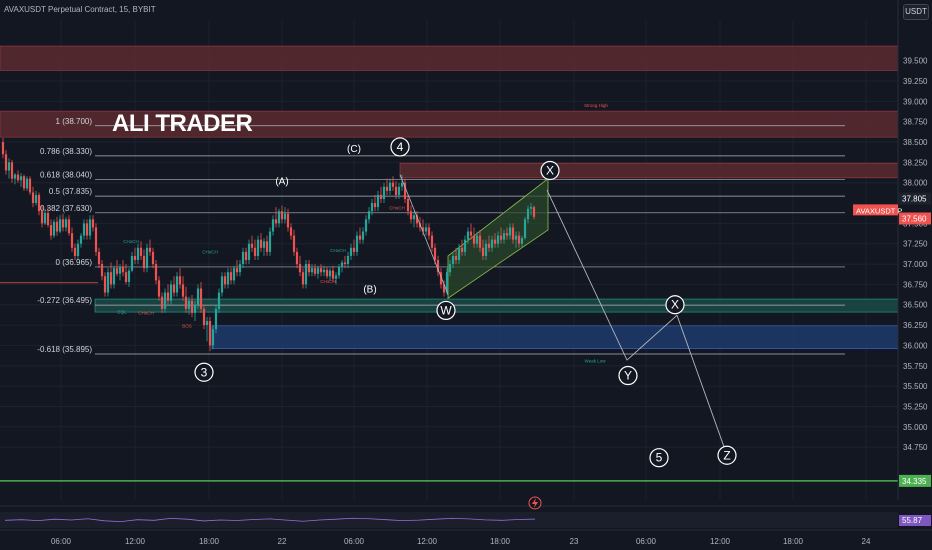 The height and width of the screenshot is (550, 932). What do you see at coordinates (915, 406) in the screenshot?
I see `y-tick-label: 35.250` at bounding box center [915, 406].